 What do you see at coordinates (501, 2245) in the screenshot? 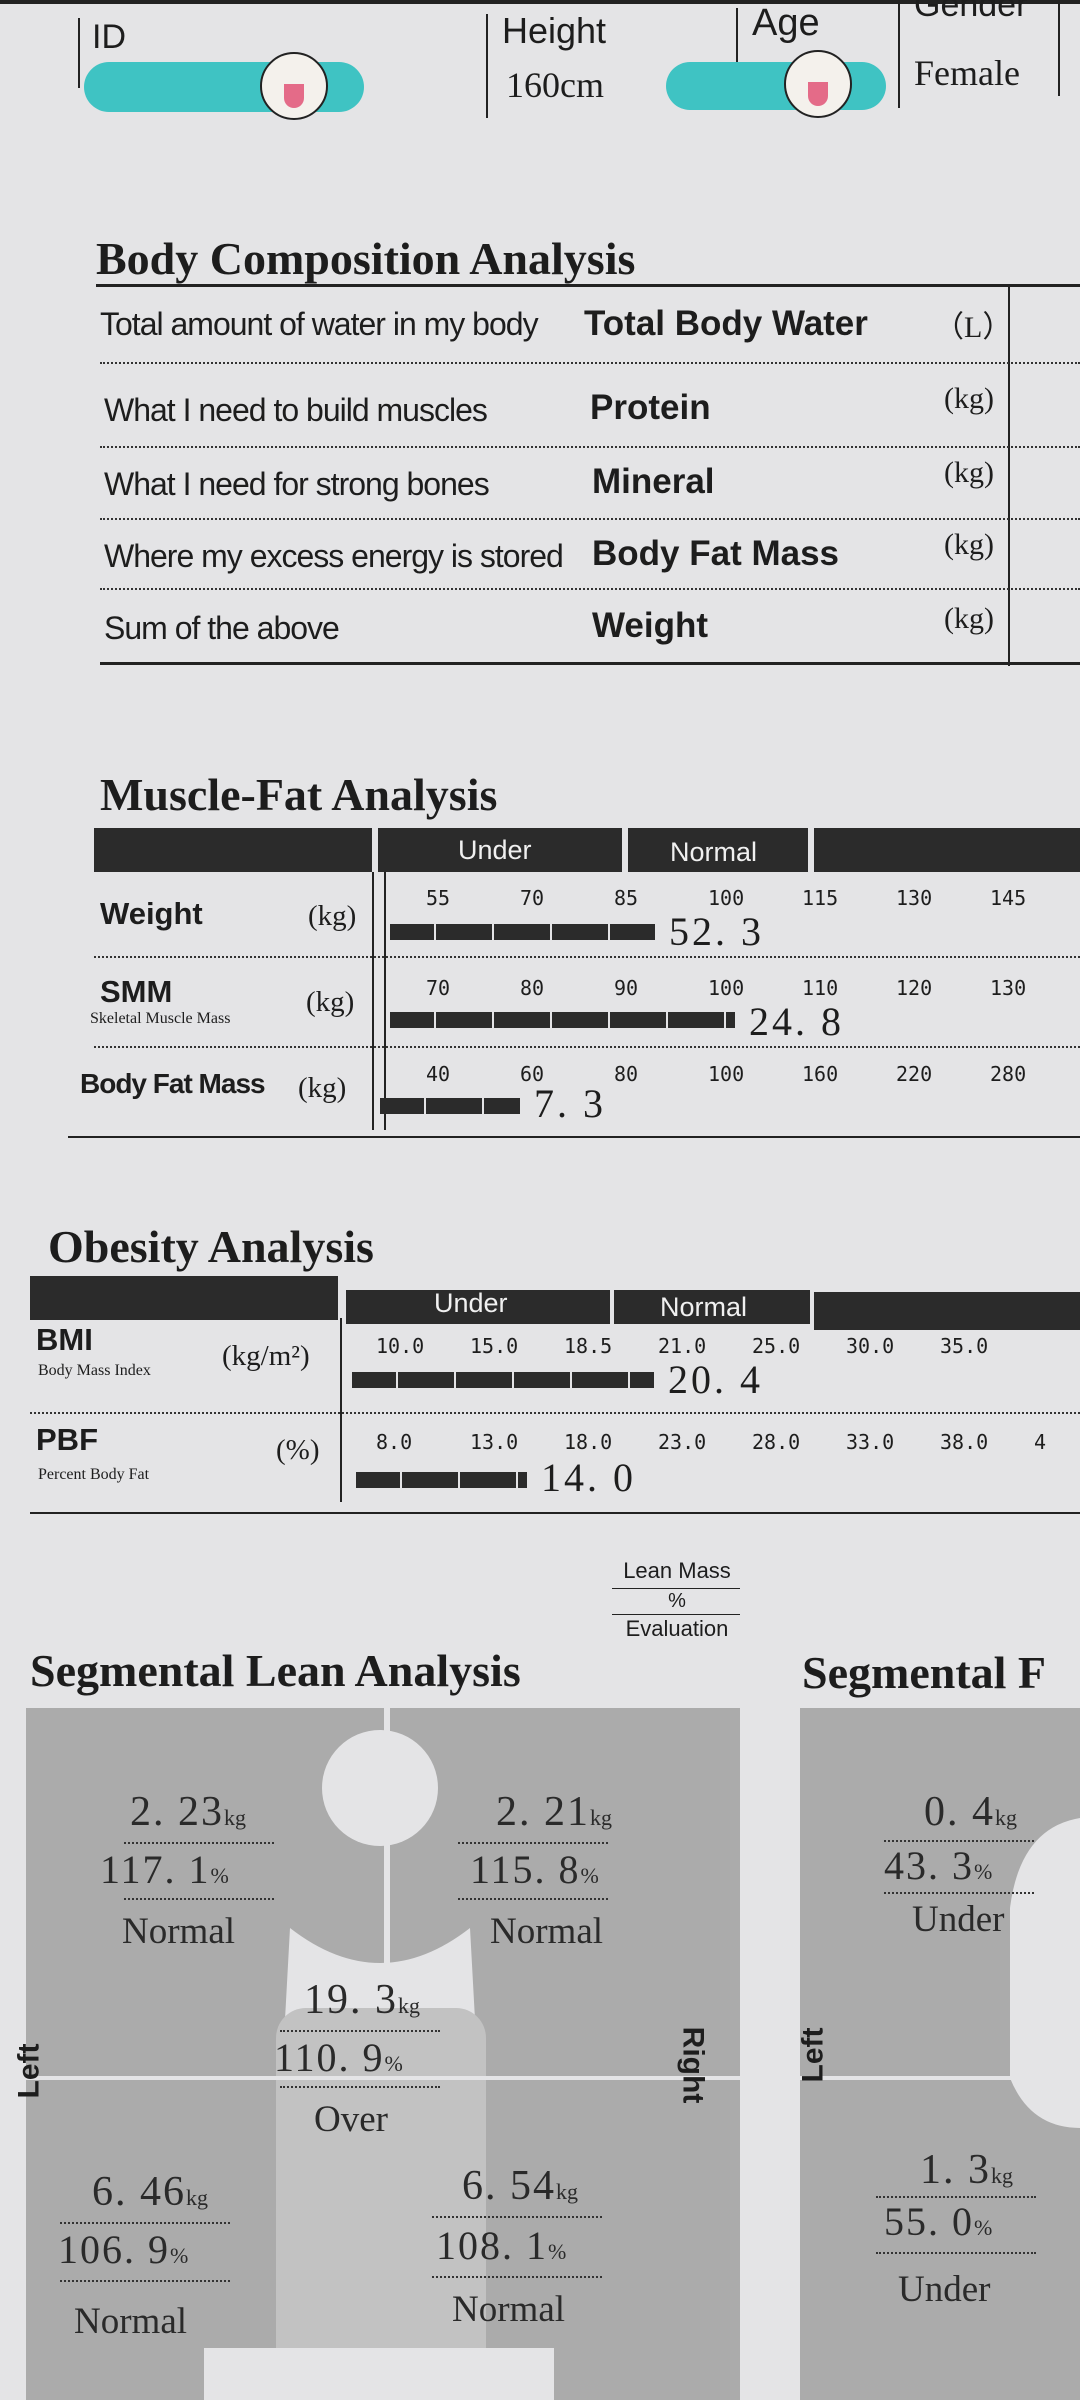
I see `right-leg-pct: 108. 1%` at bounding box center [501, 2245].